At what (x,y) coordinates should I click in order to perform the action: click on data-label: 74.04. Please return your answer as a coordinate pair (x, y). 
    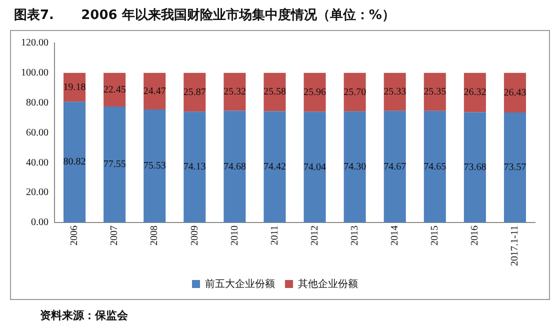
    Looking at the image, I should click on (315, 167).